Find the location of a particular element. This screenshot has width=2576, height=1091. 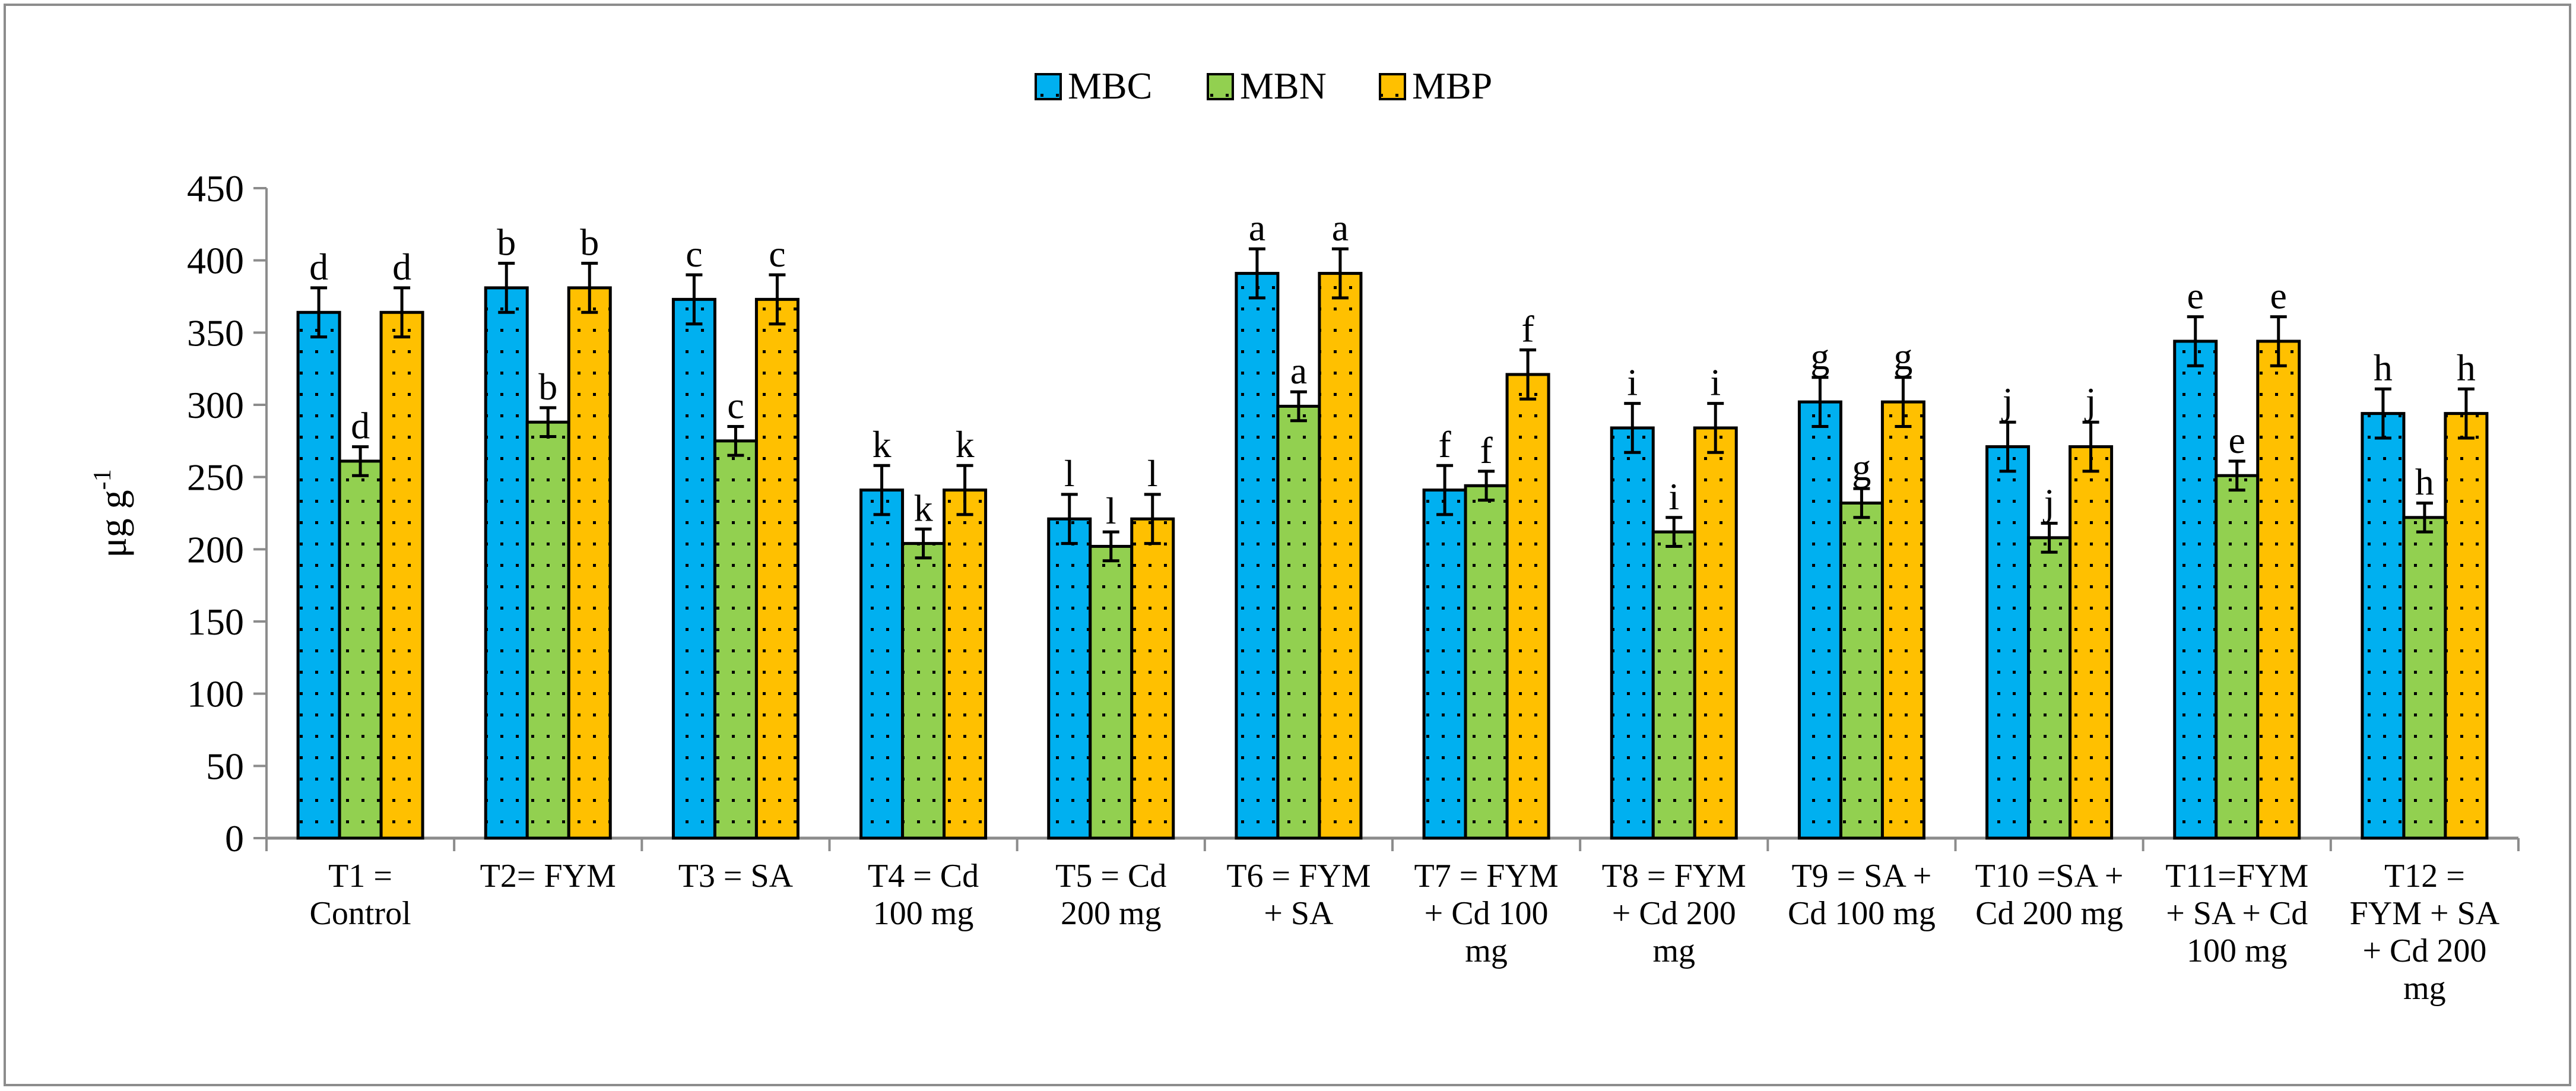

y-tick-label: 100 is located at coordinates (215, 694).